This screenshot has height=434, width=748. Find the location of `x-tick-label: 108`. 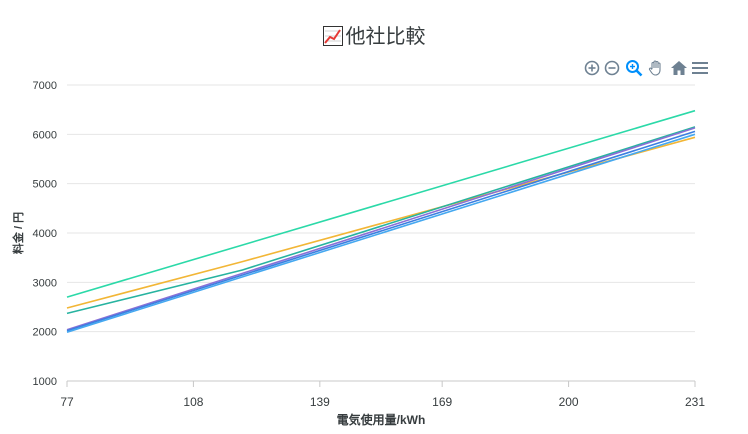

x-tick-label: 108 is located at coordinates (193, 402).